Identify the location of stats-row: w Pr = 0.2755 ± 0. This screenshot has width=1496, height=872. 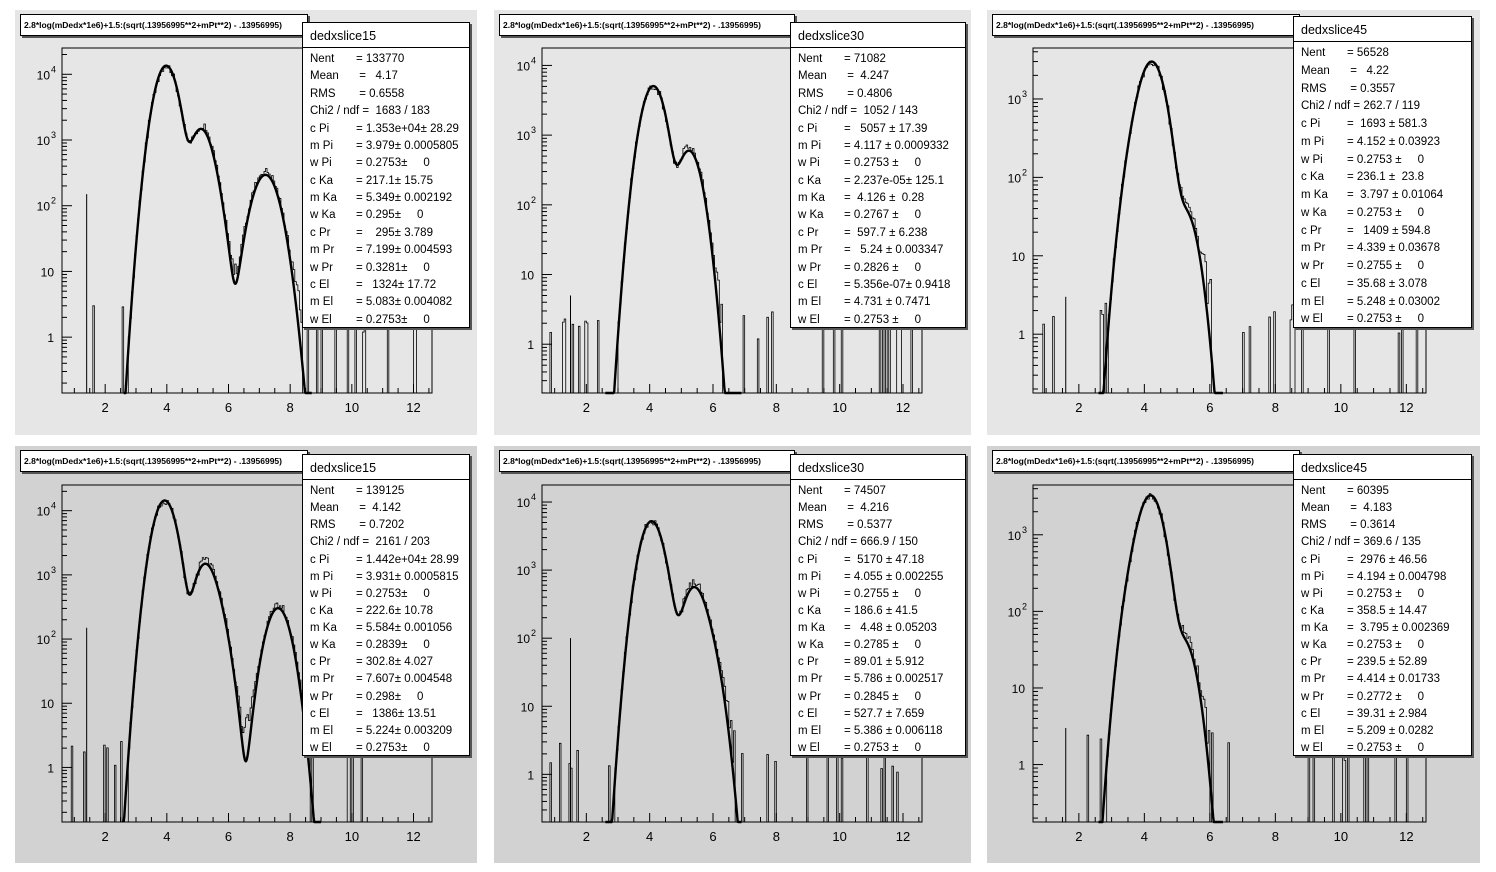
(1385, 266).